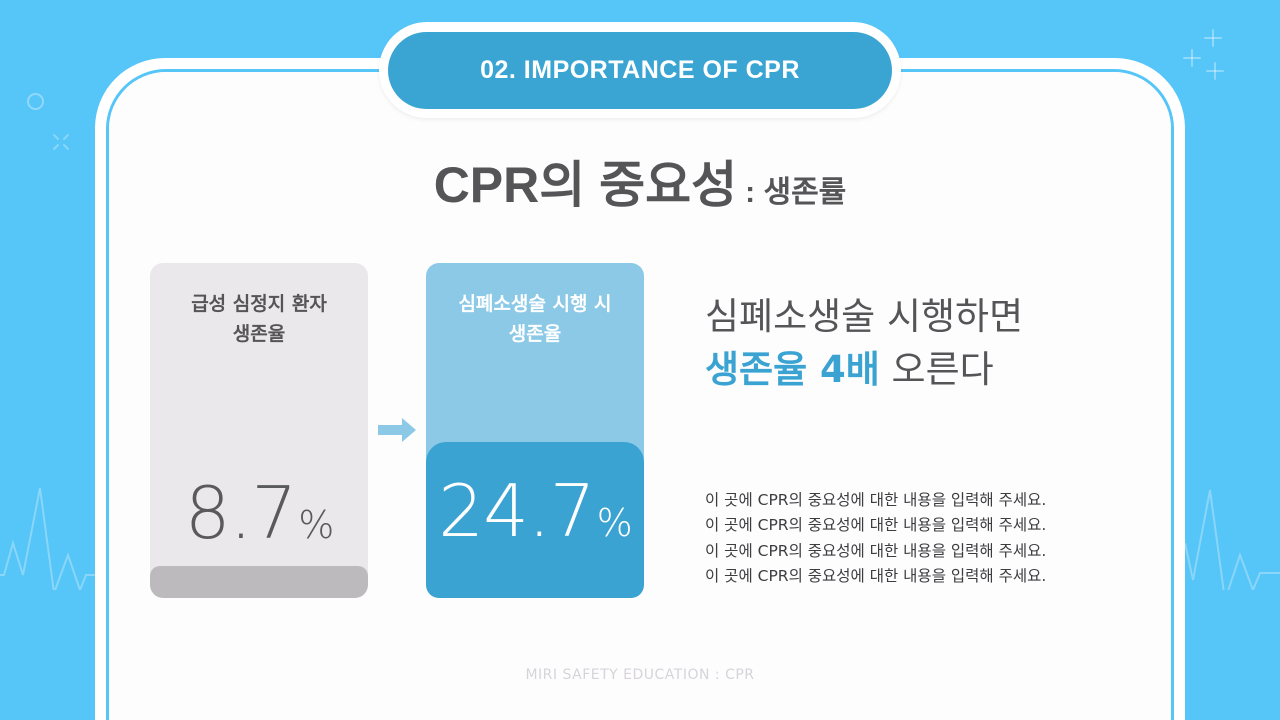 The width and height of the screenshot is (1280, 720). Describe the element at coordinates (259, 430) in the screenshot. I see `stat-card-no-cpr: 급성 심정지 환자 생존율 8.7%` at that location.